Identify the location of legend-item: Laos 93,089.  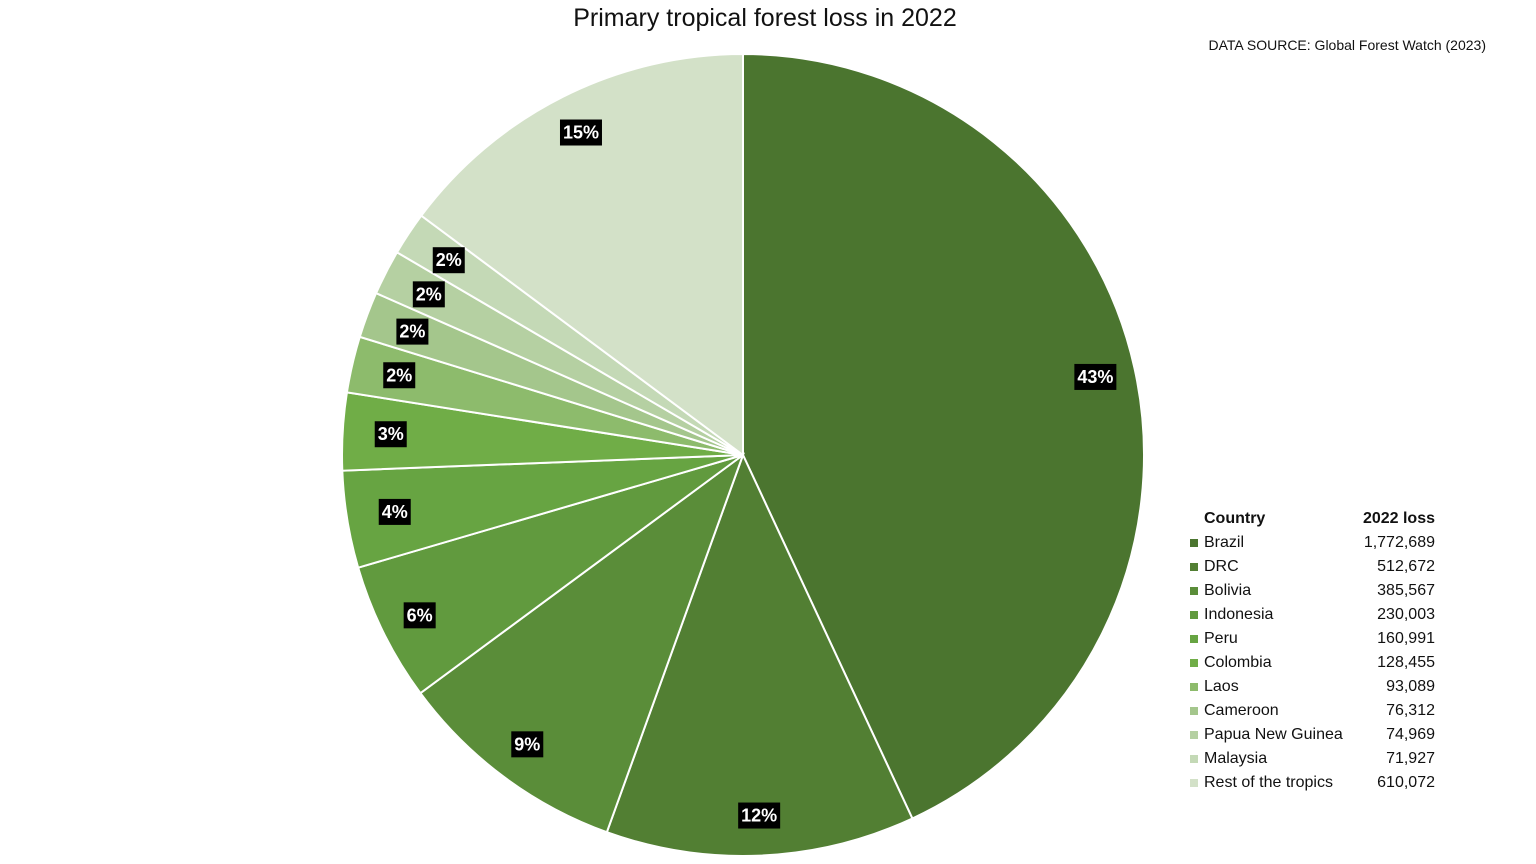
(1312, 687).